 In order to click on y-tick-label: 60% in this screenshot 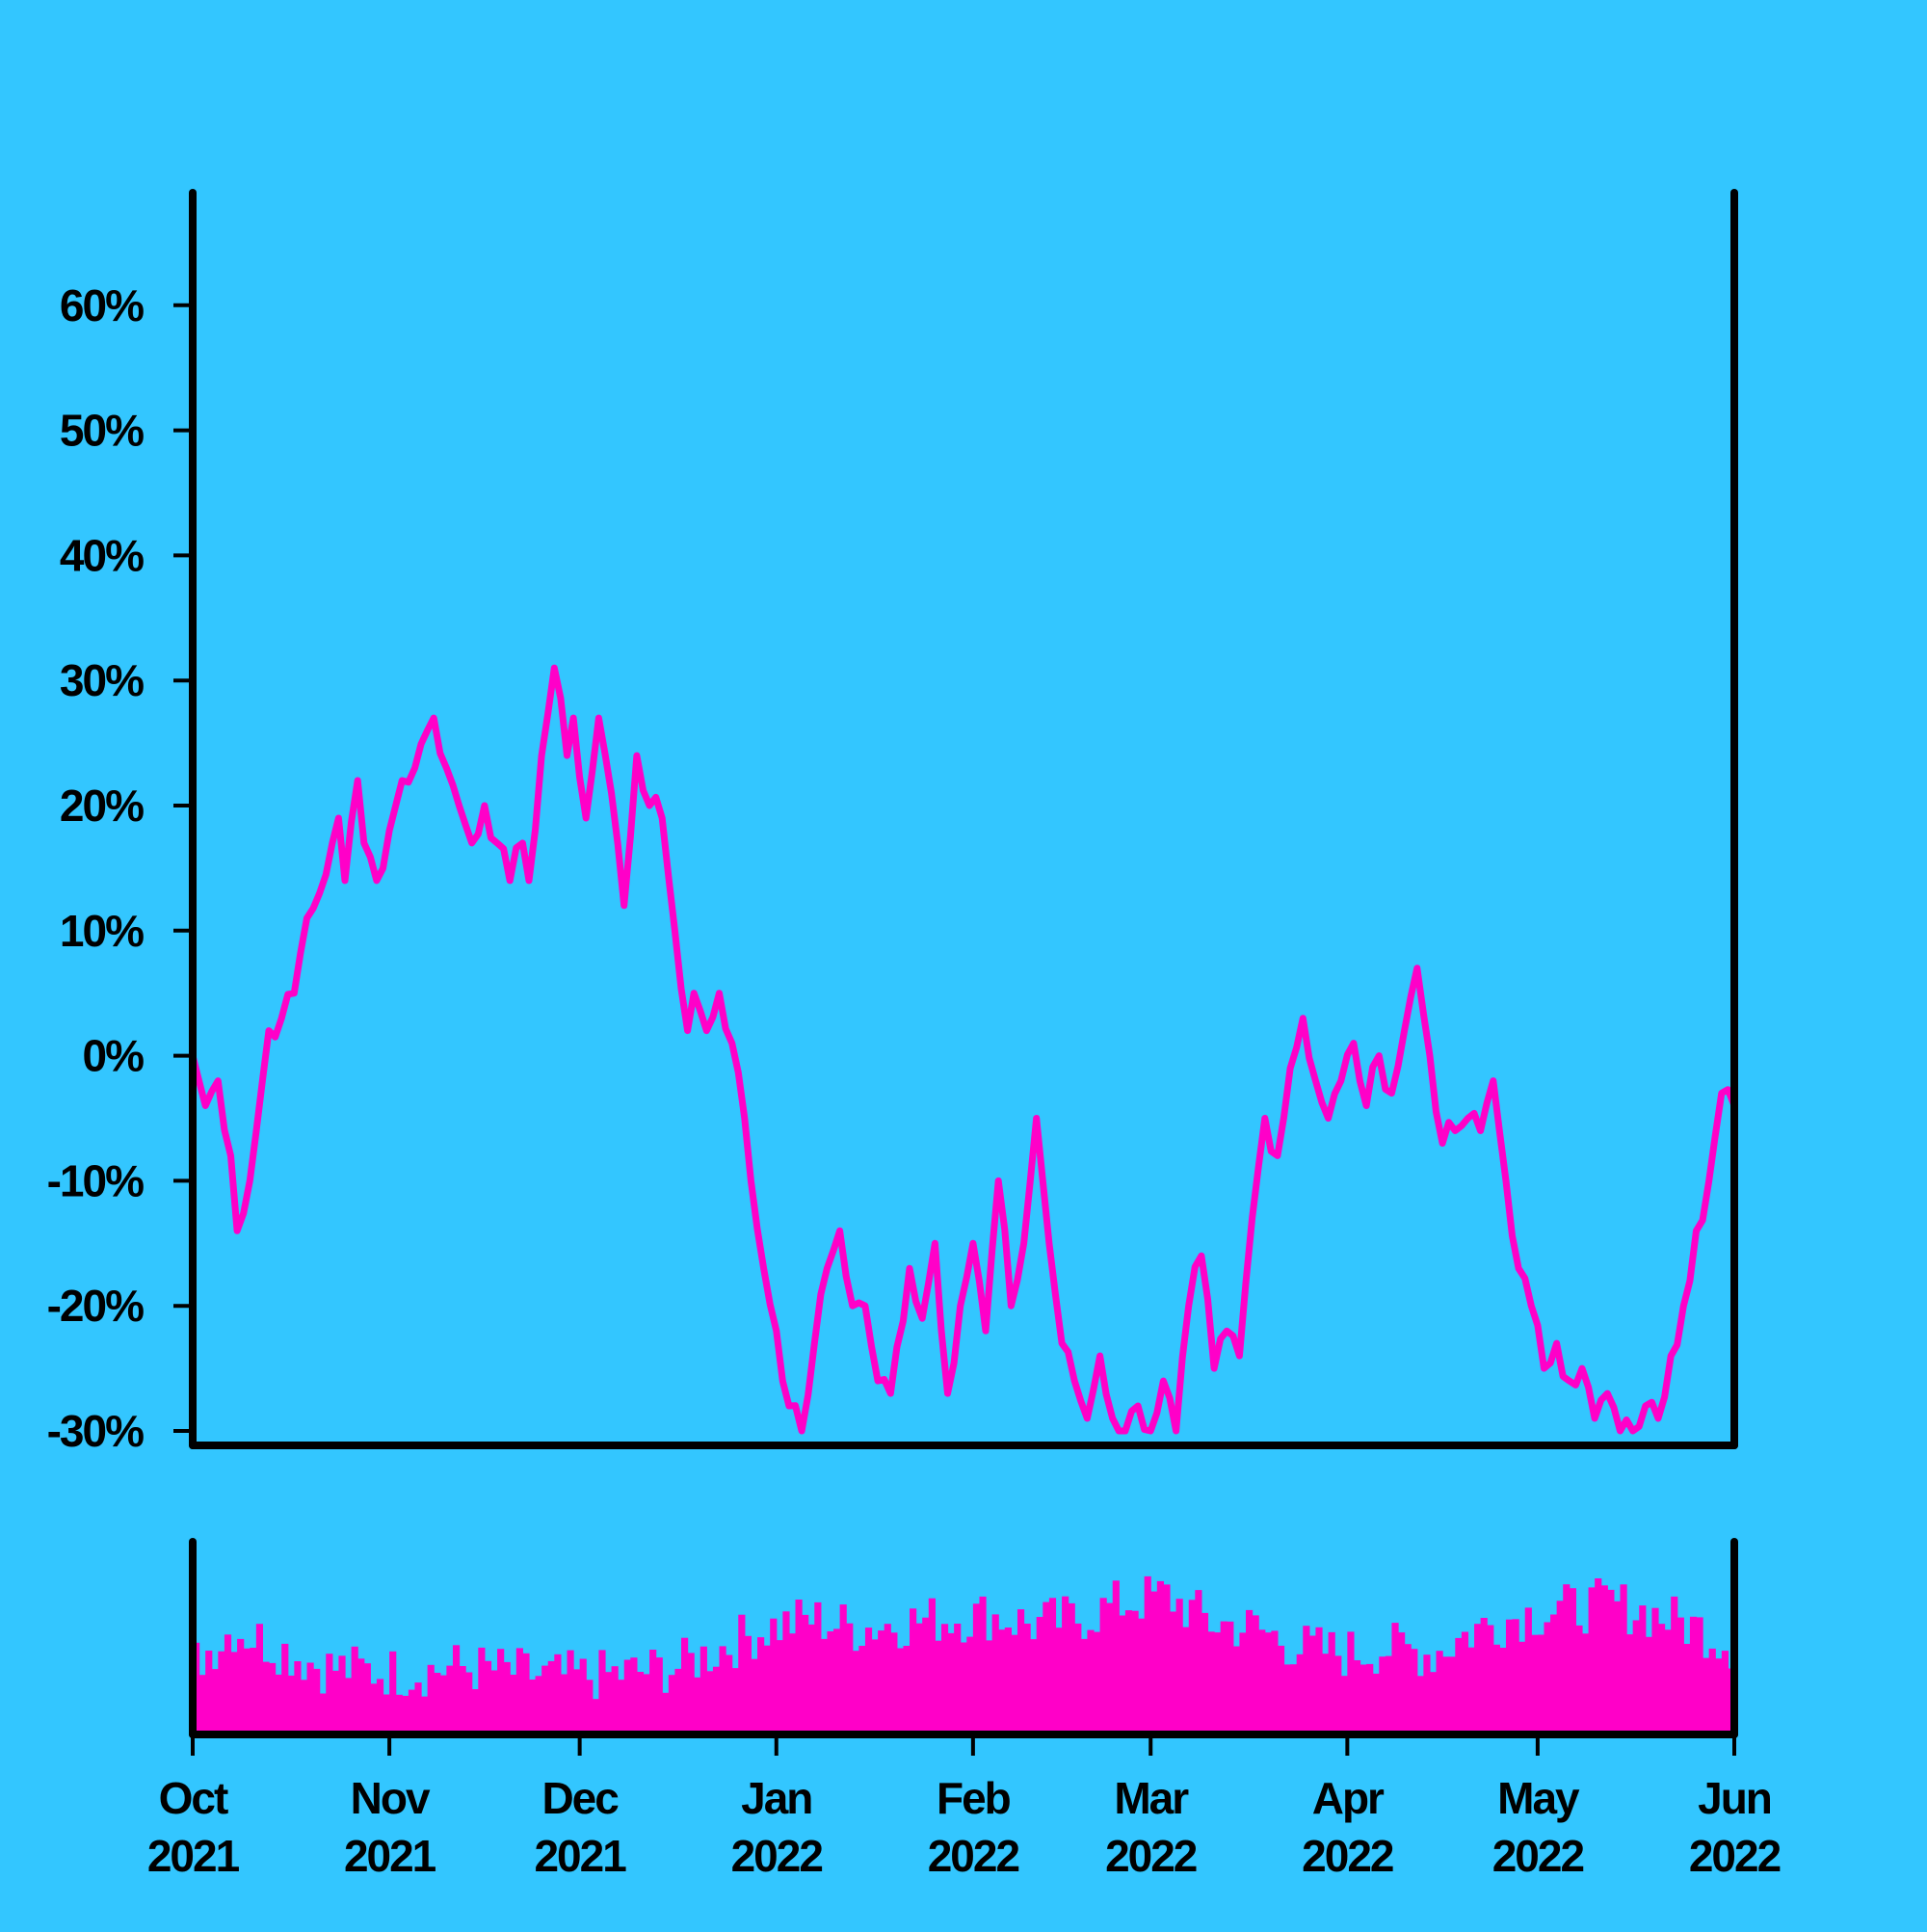, I will do `click(102, 305)`.